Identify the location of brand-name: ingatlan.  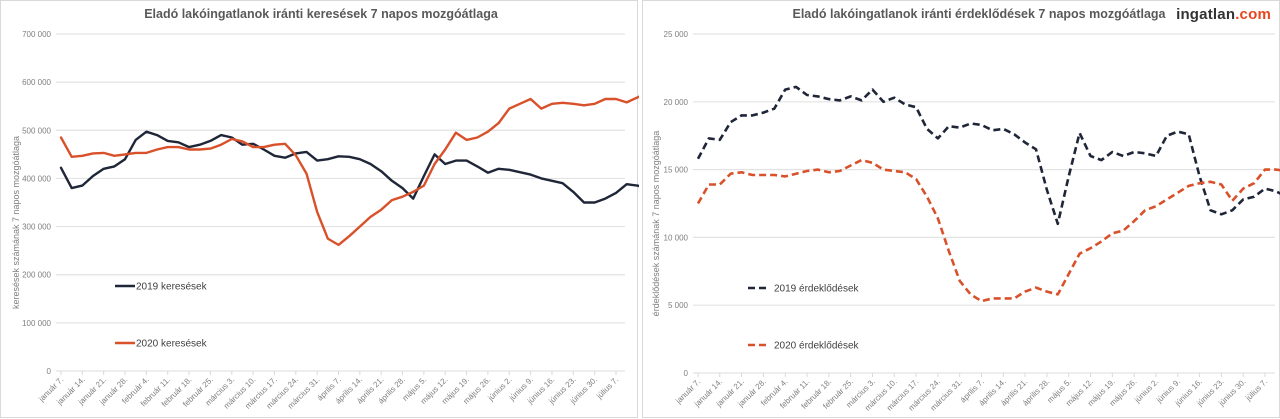
(1206, 14).